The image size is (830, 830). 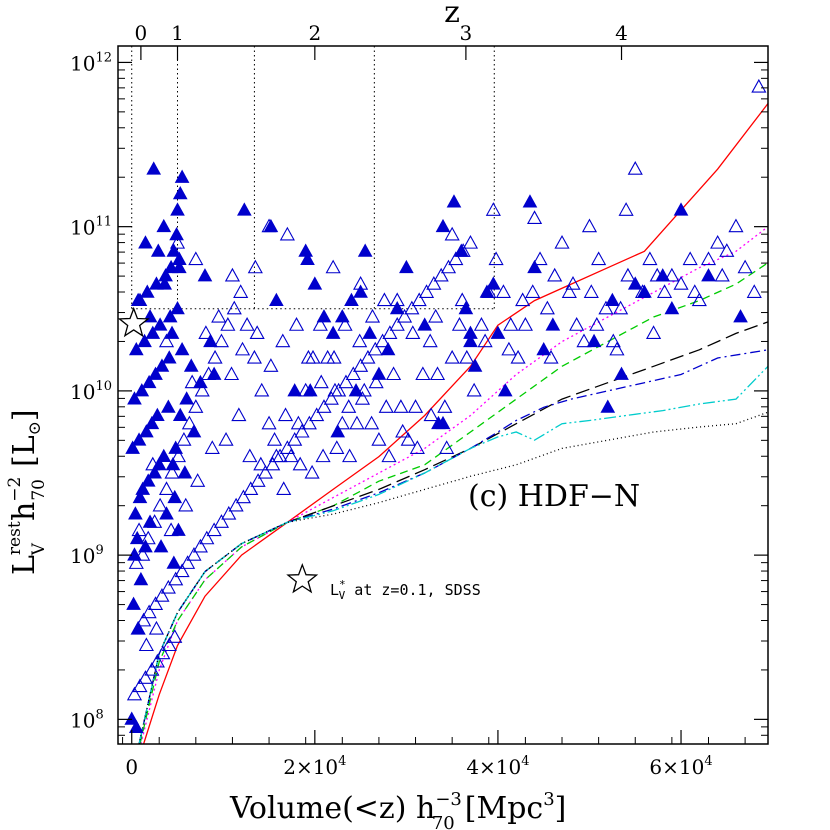 I want to click on y-axis-title-sub: V, so click(x=39, y=549).